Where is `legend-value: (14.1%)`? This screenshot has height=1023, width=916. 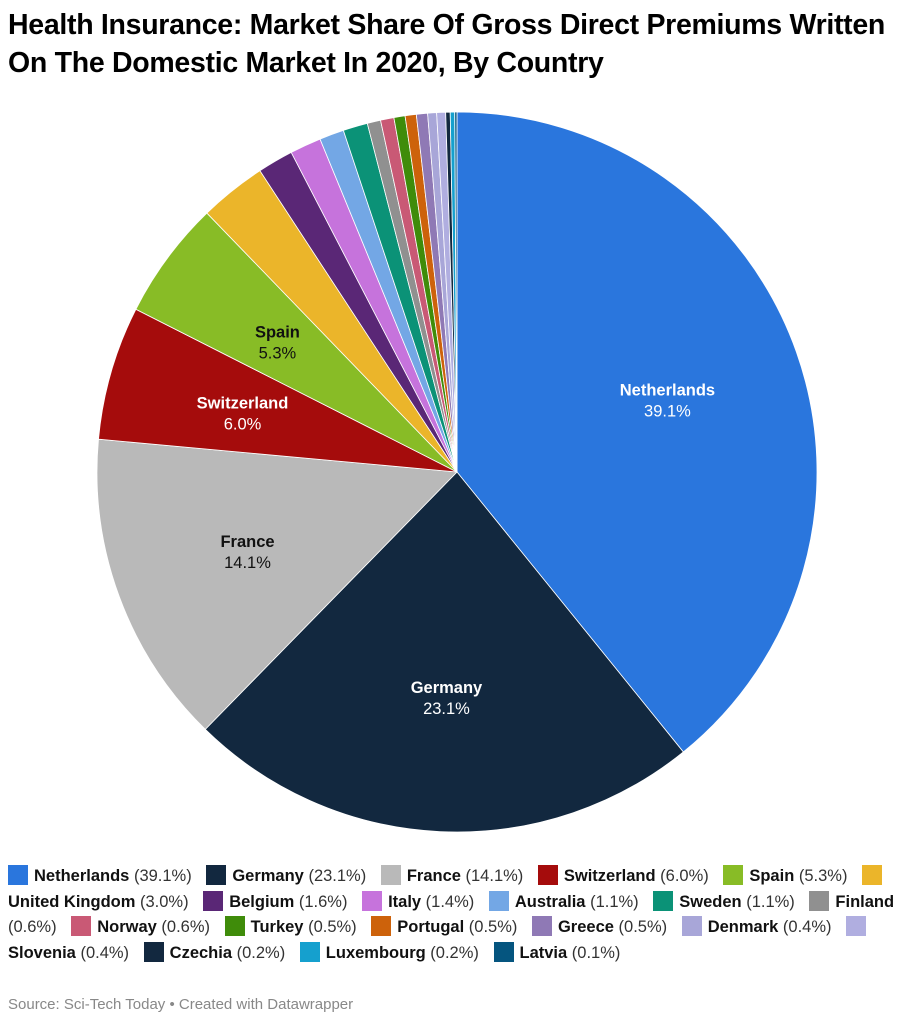 legend-value: (14.1%) is located at coordinates (492, 876).